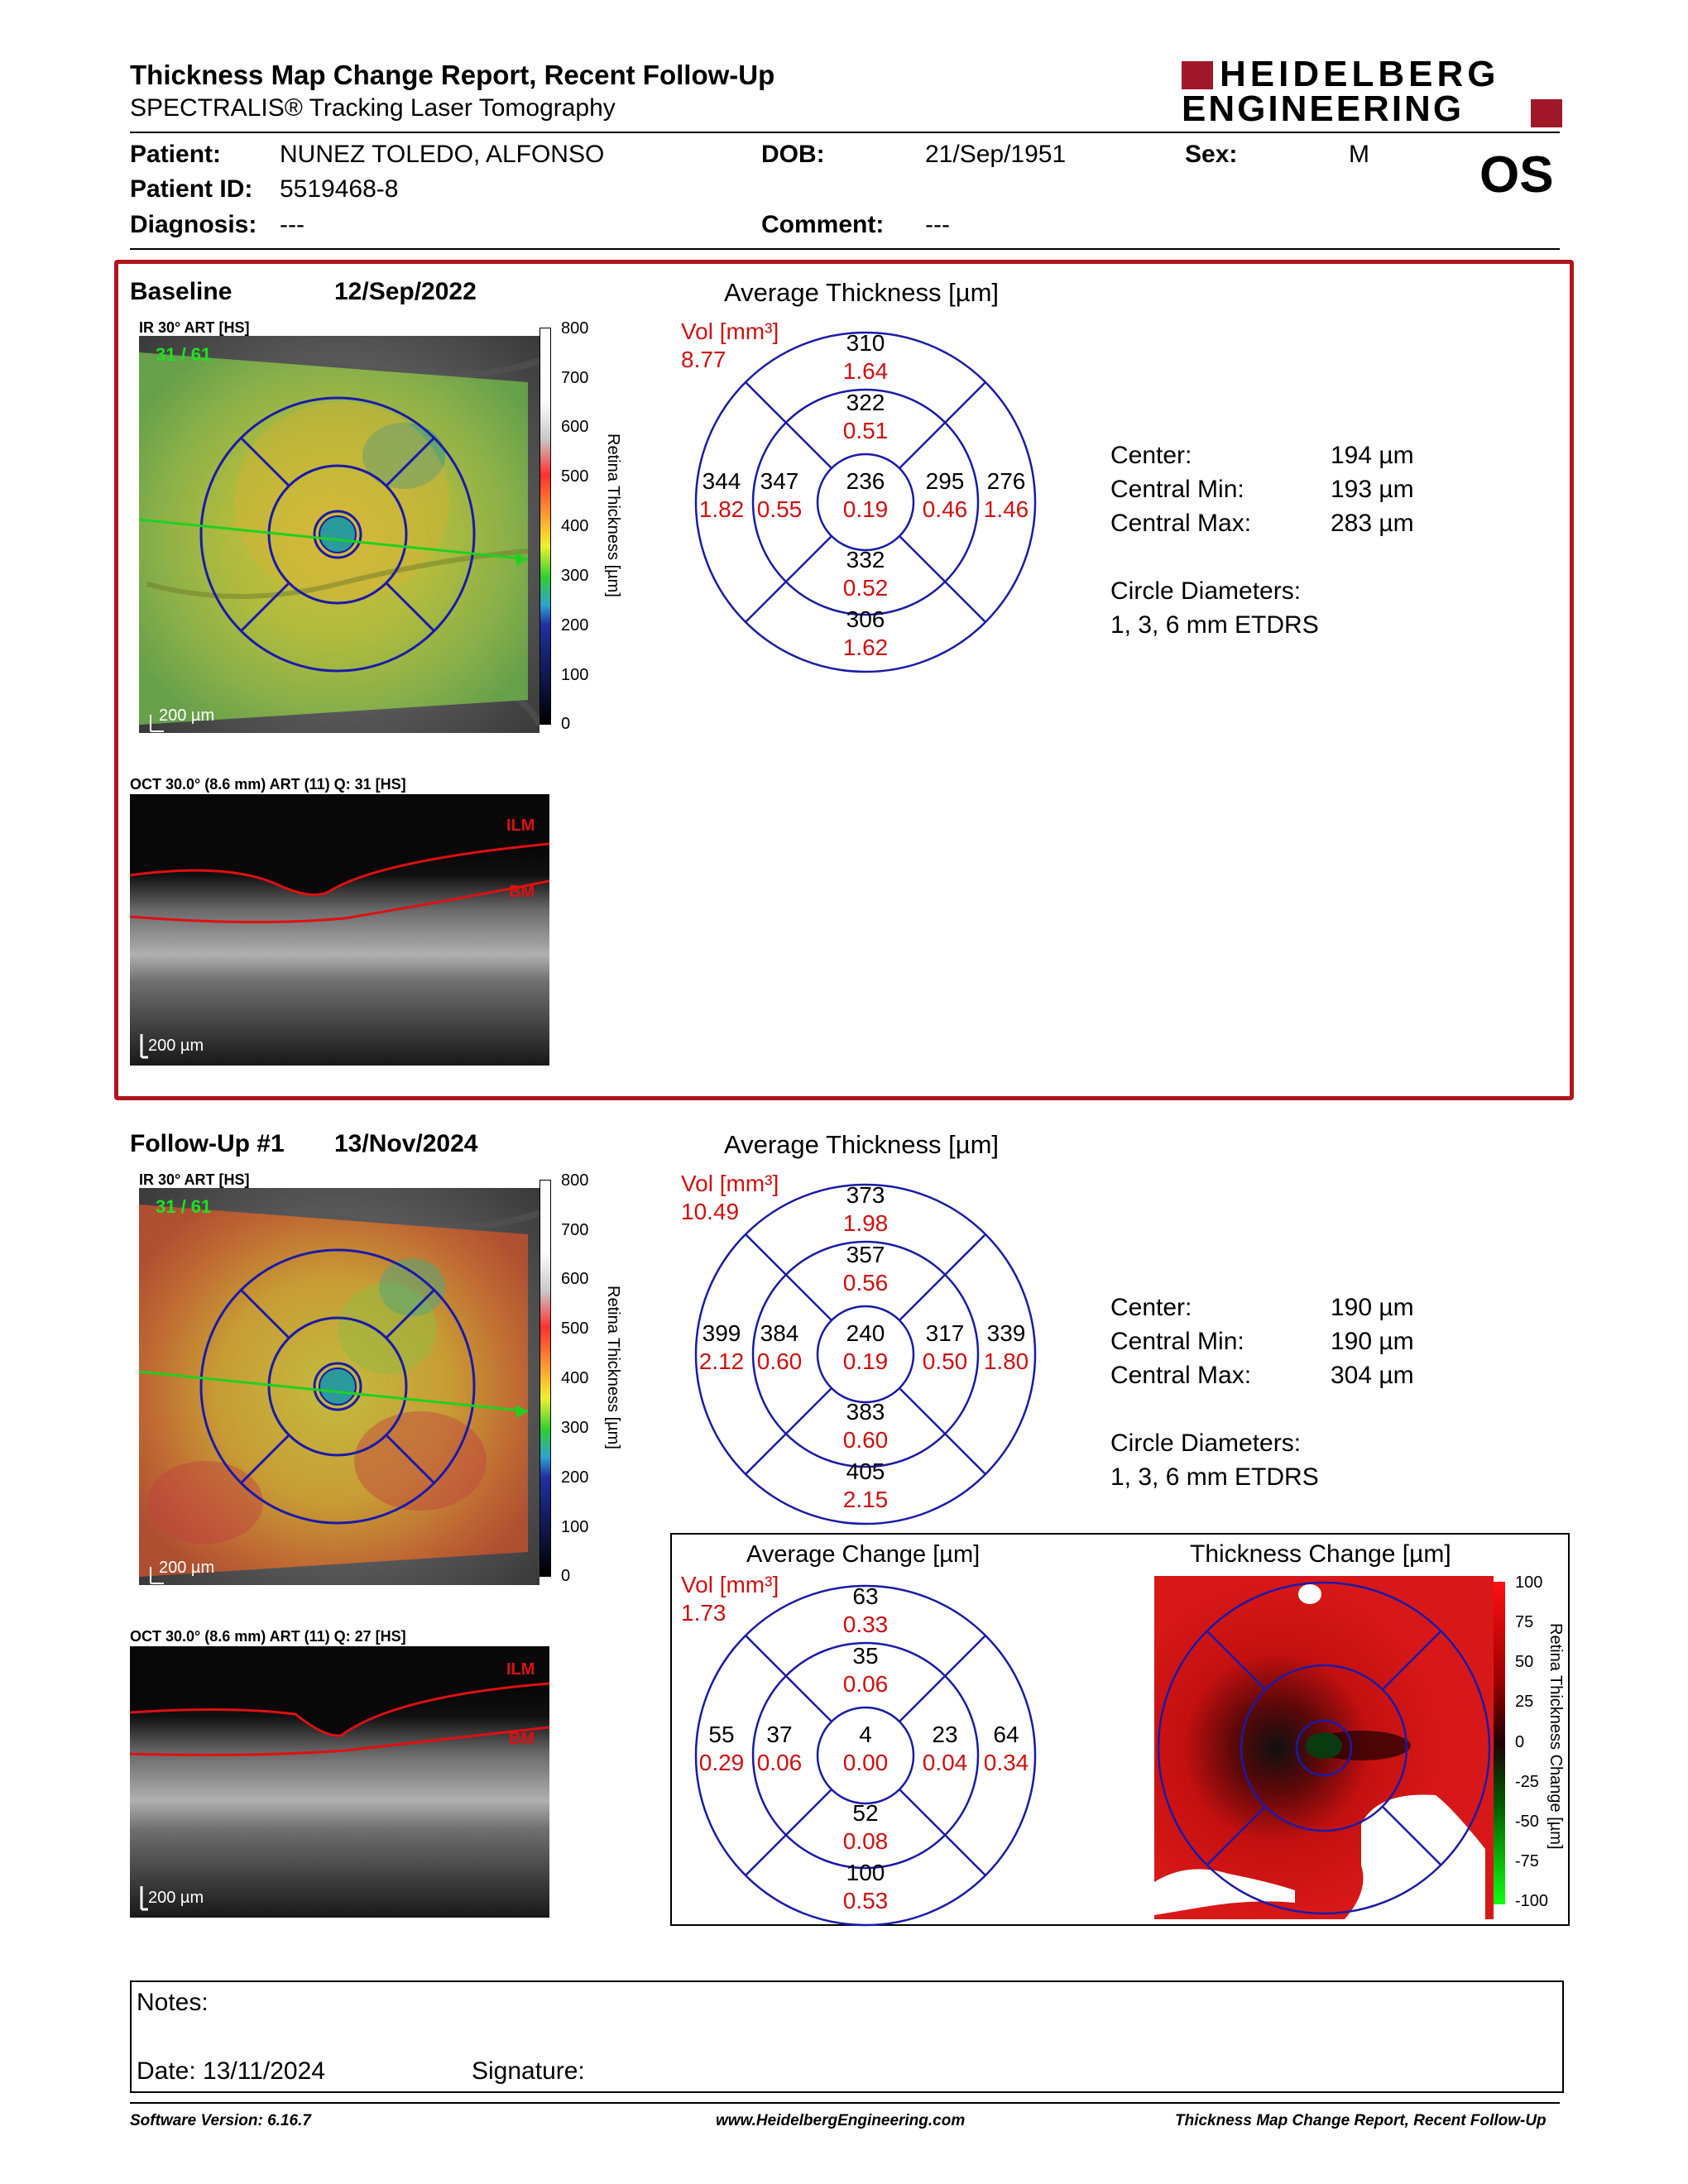 The height and width of the screenshot is (2184, 1688). I want to click on followup-min-label: Central Min:, so click(1177, 1341).